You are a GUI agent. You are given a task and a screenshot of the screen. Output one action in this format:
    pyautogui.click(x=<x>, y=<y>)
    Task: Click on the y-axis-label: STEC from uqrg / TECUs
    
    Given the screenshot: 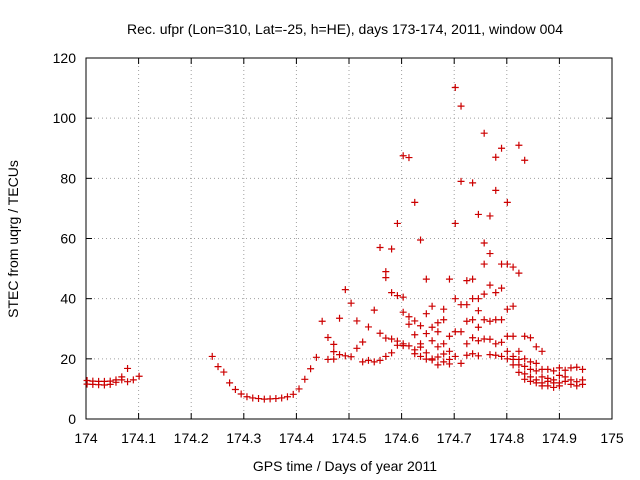 What is the action you would take?
    pyautogui.click(x=13, y=239)
    